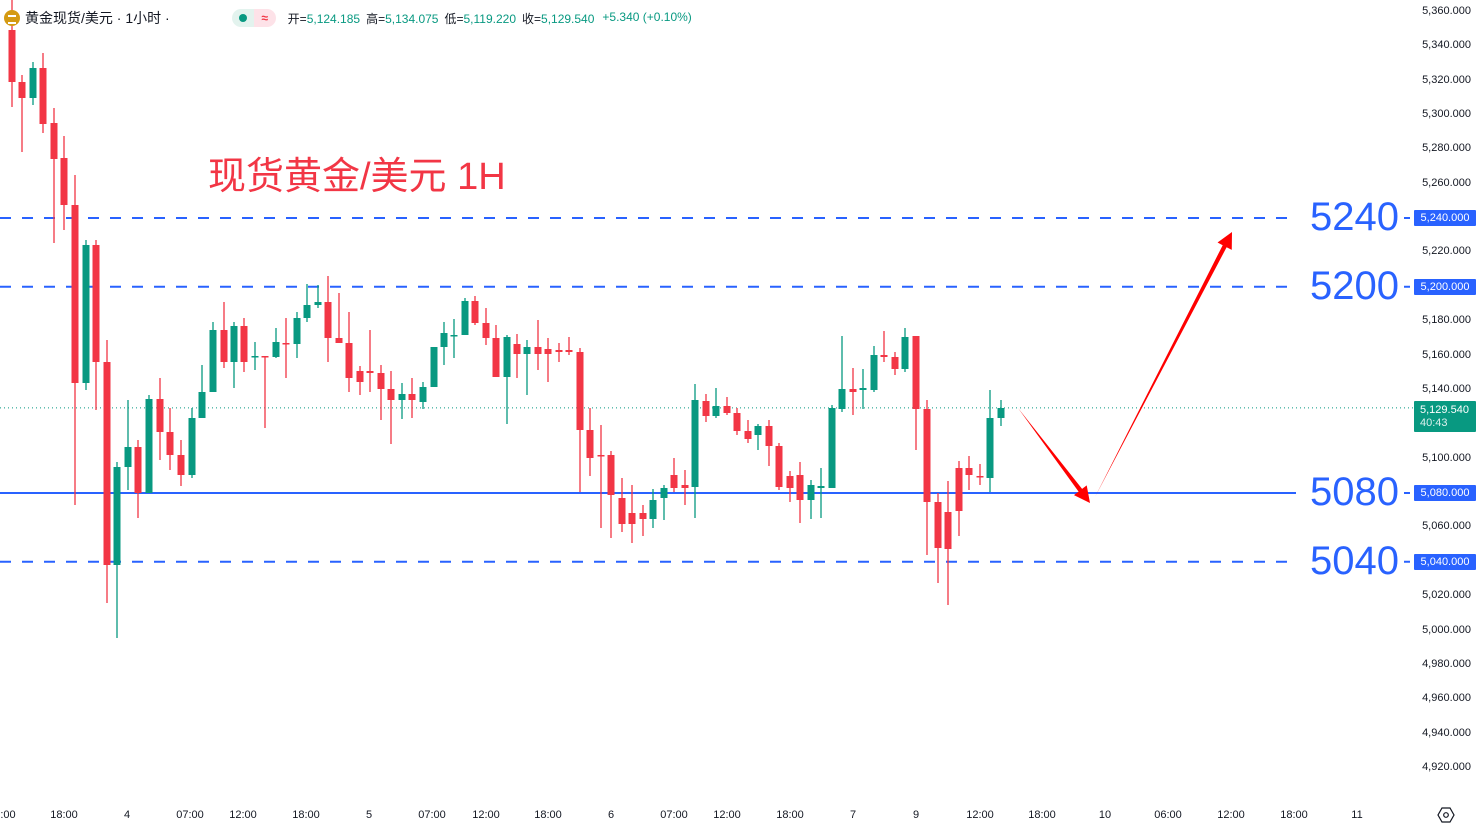 The height and width of the screenshot is (830, 1477). Describe the element at coordinates (127, 815) in the screenshot. I see `time-tick: 4` at that location.